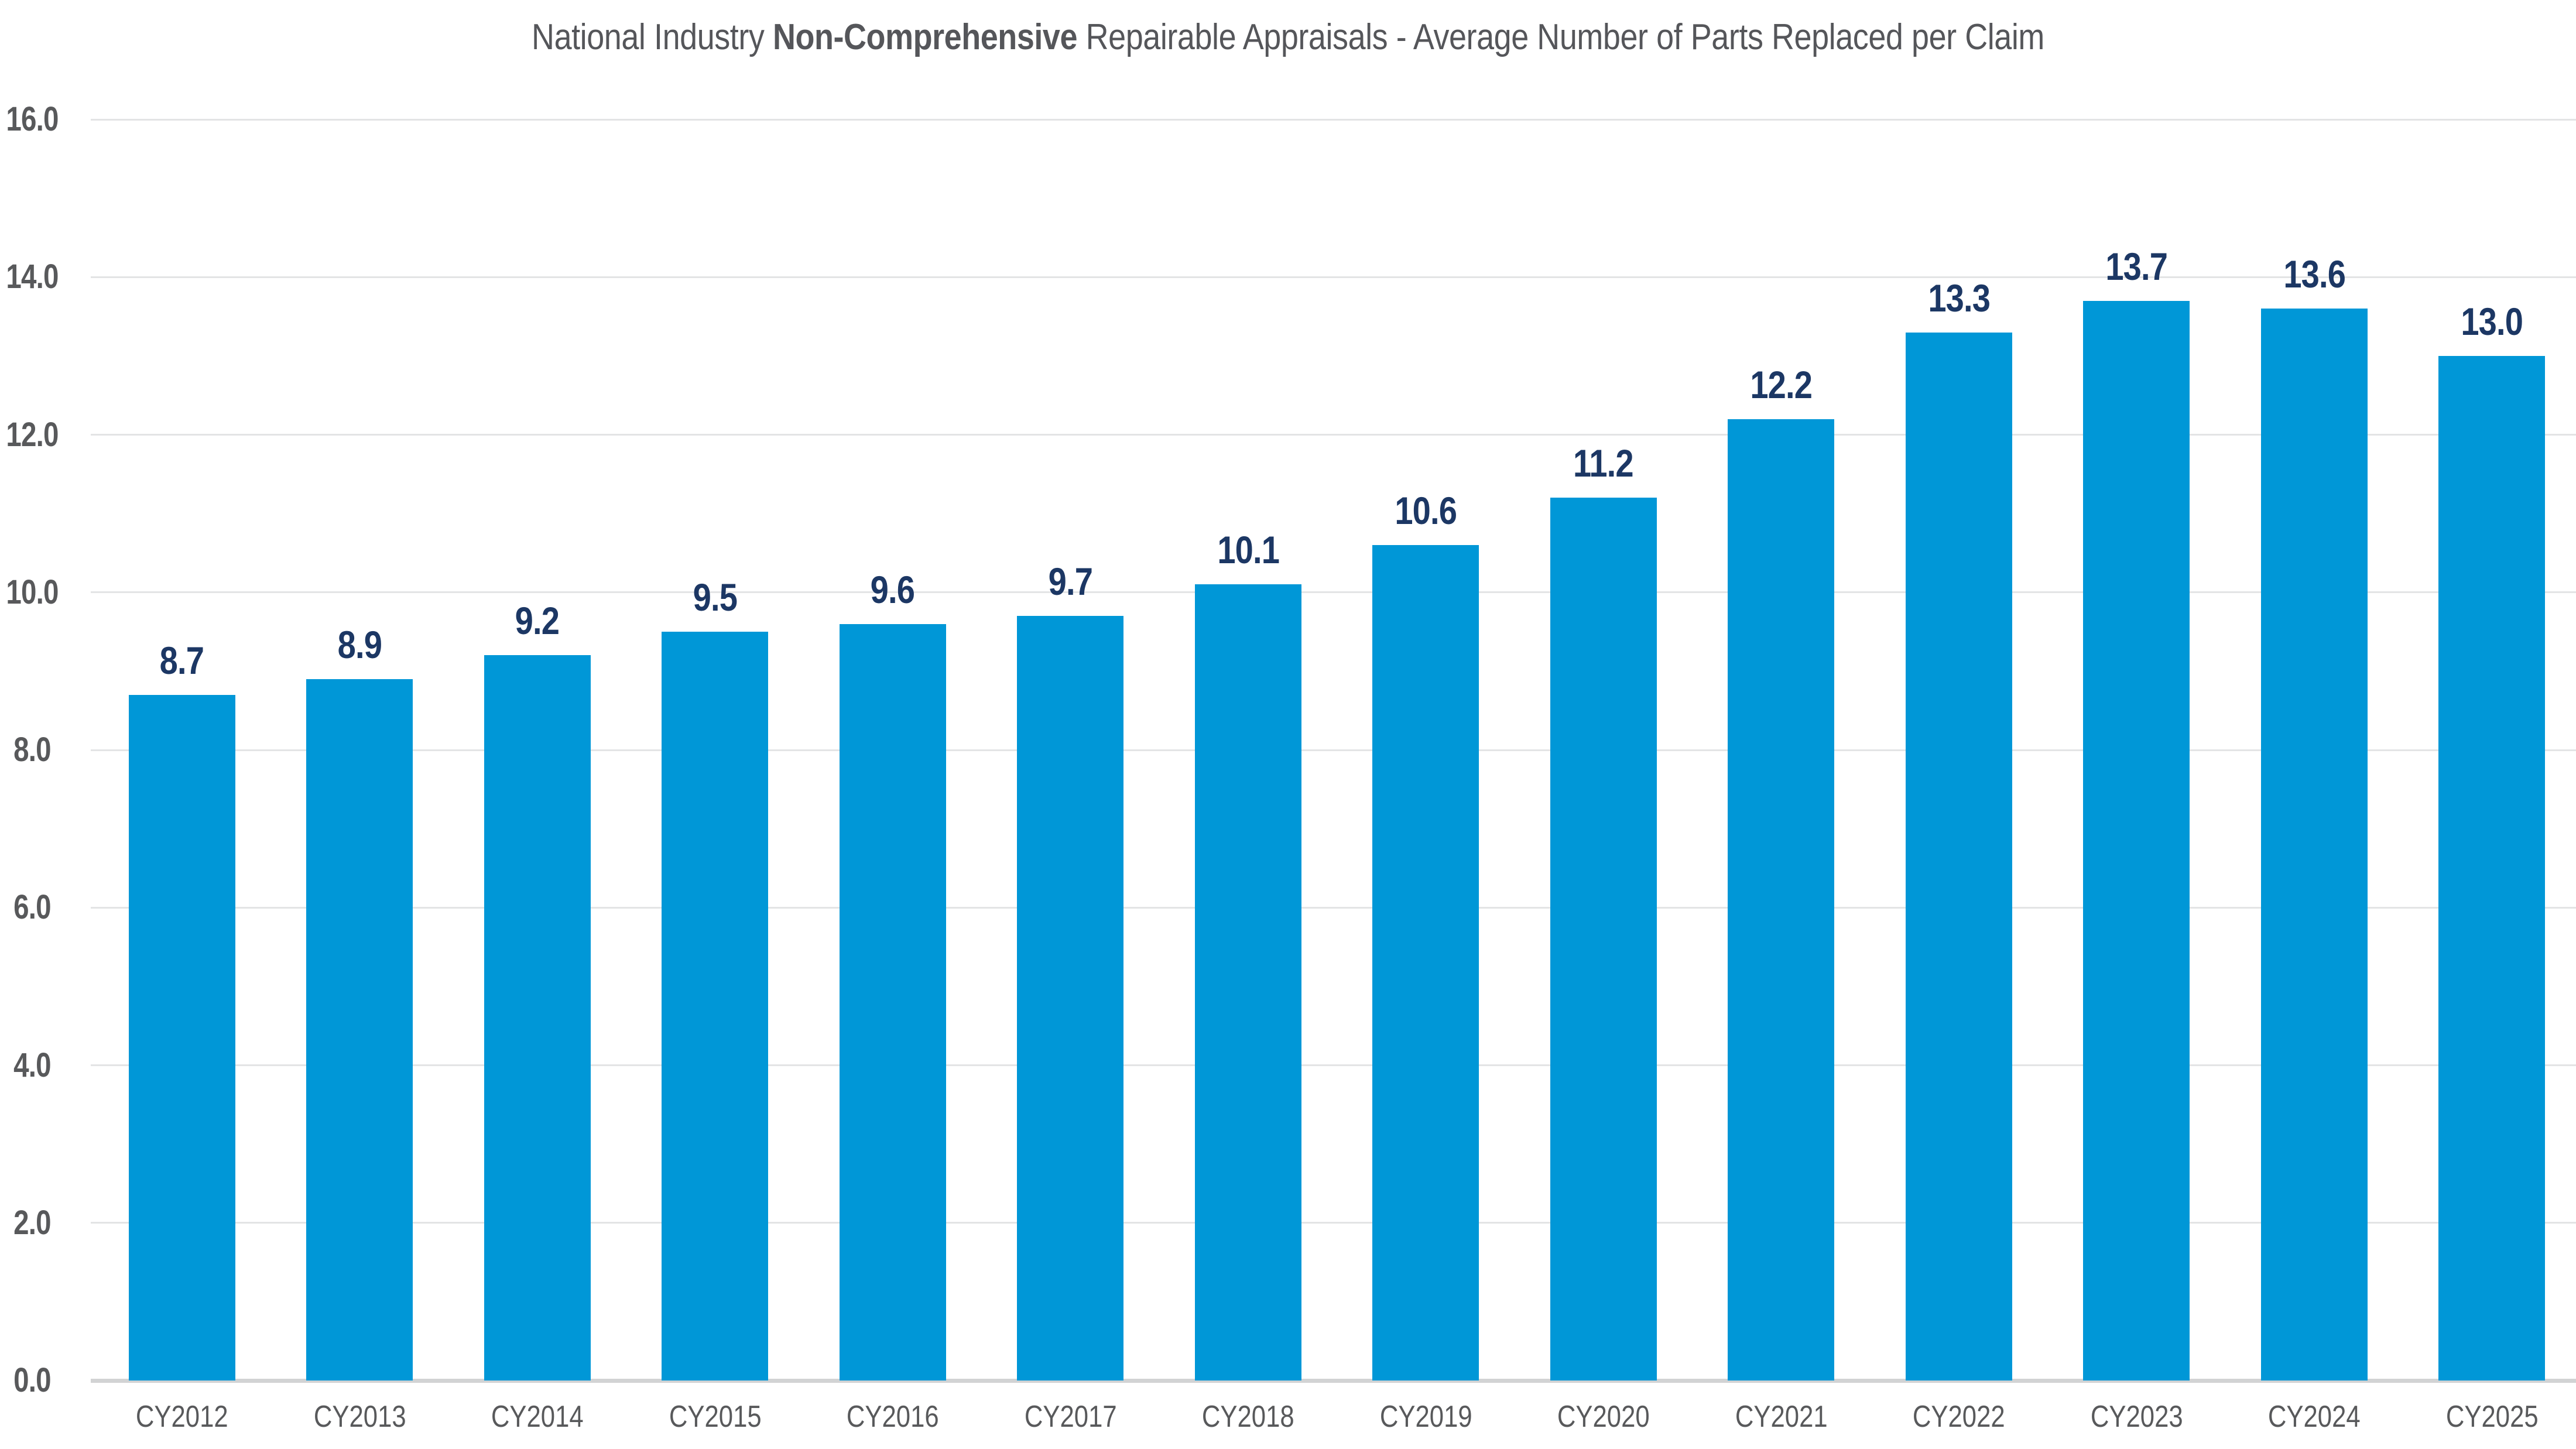 Image resolution: width=2576 pixels, height=1449 pixels. I want to click on bar-cy2014, so click(537, 1018).